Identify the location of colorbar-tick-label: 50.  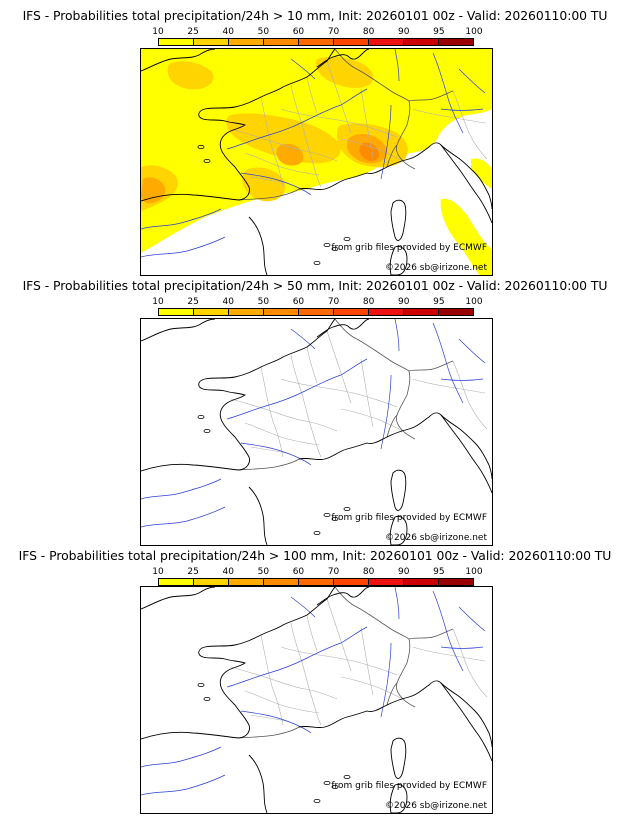
(263, 572).